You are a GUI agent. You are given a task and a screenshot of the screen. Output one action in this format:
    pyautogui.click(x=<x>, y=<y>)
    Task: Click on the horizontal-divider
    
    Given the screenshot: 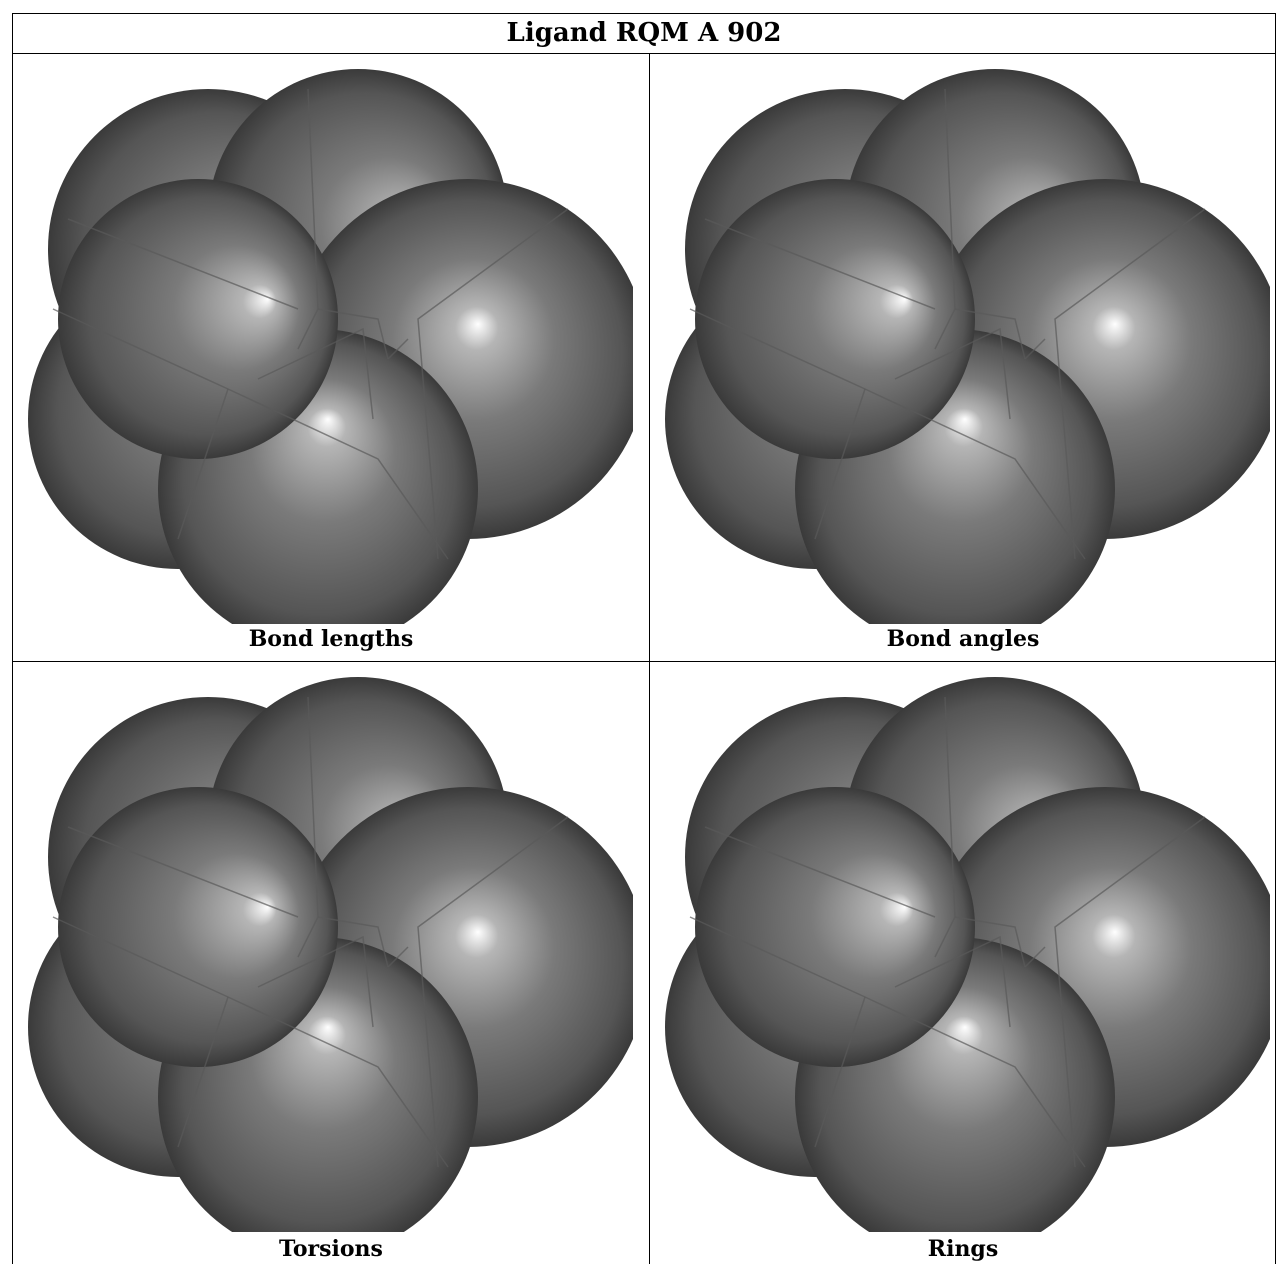 What is the action you would take?
    pyautogui.click(x=644, y=661)
    